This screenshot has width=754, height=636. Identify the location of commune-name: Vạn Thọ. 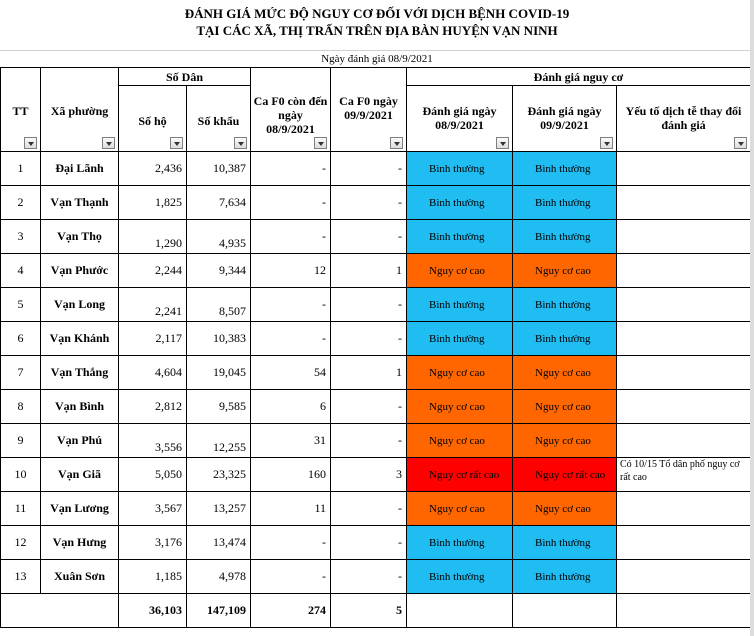
(79, 236).